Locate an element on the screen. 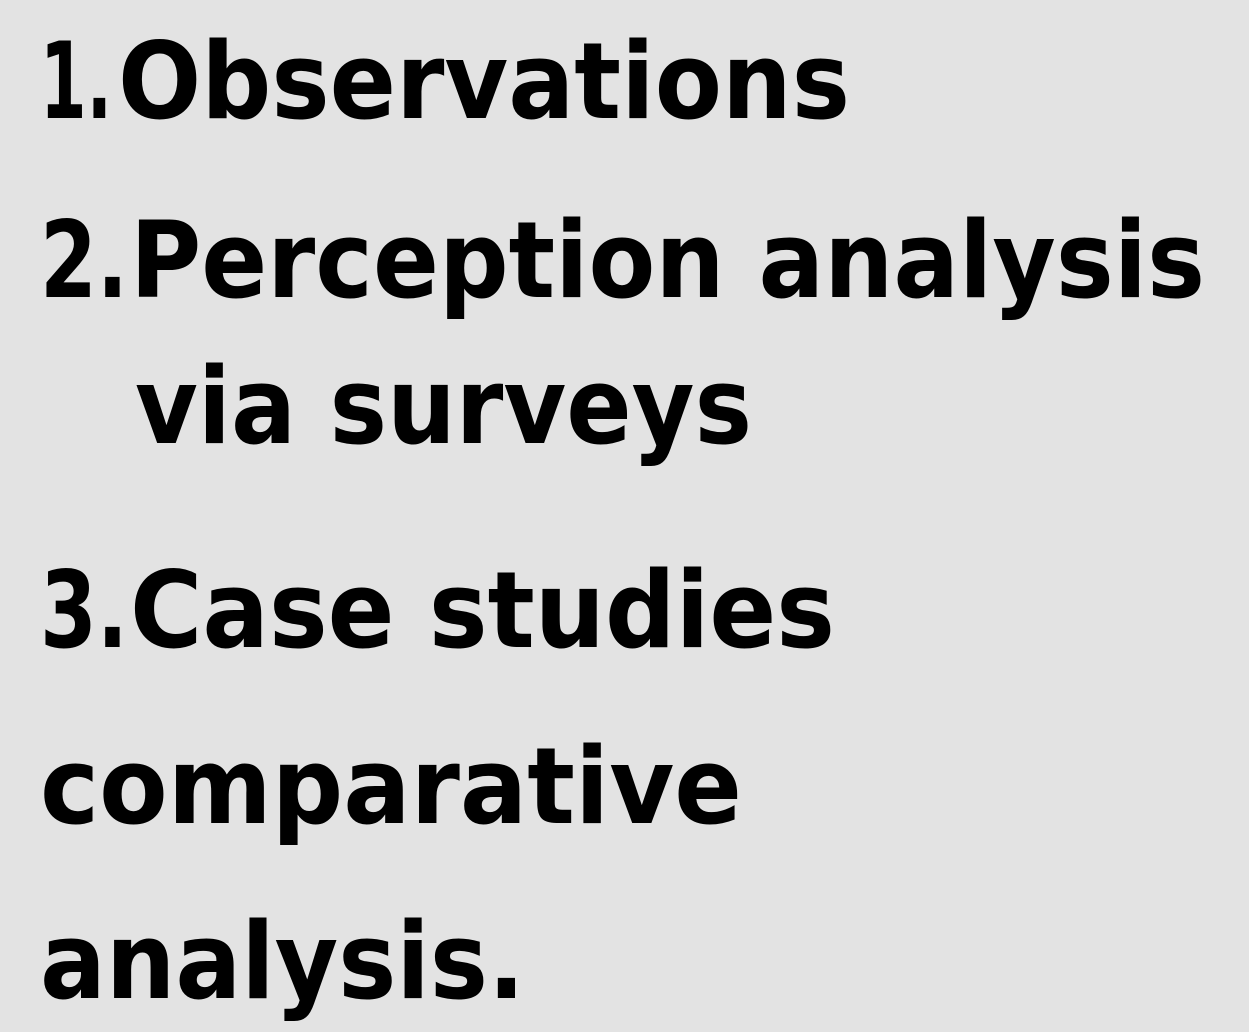 This screenshot has width=1249, height=1032. item-text: Observations is located at coordinates (484, 81).